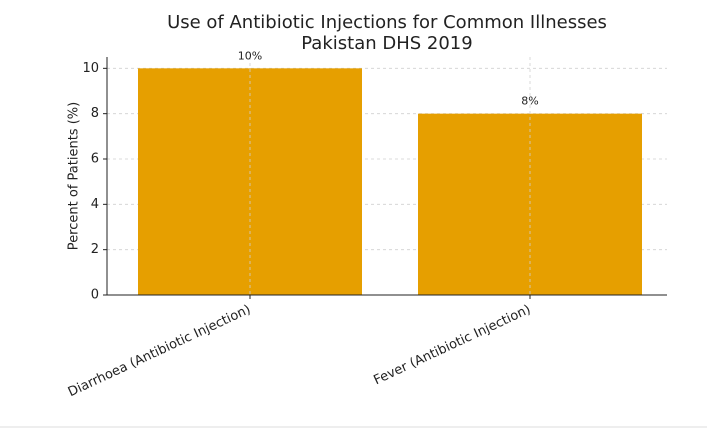  Describe the element at coordinates (452, 345) in the screenshot. I see `x-tick-label: Fever (Antibiotic Injection)` at that location.